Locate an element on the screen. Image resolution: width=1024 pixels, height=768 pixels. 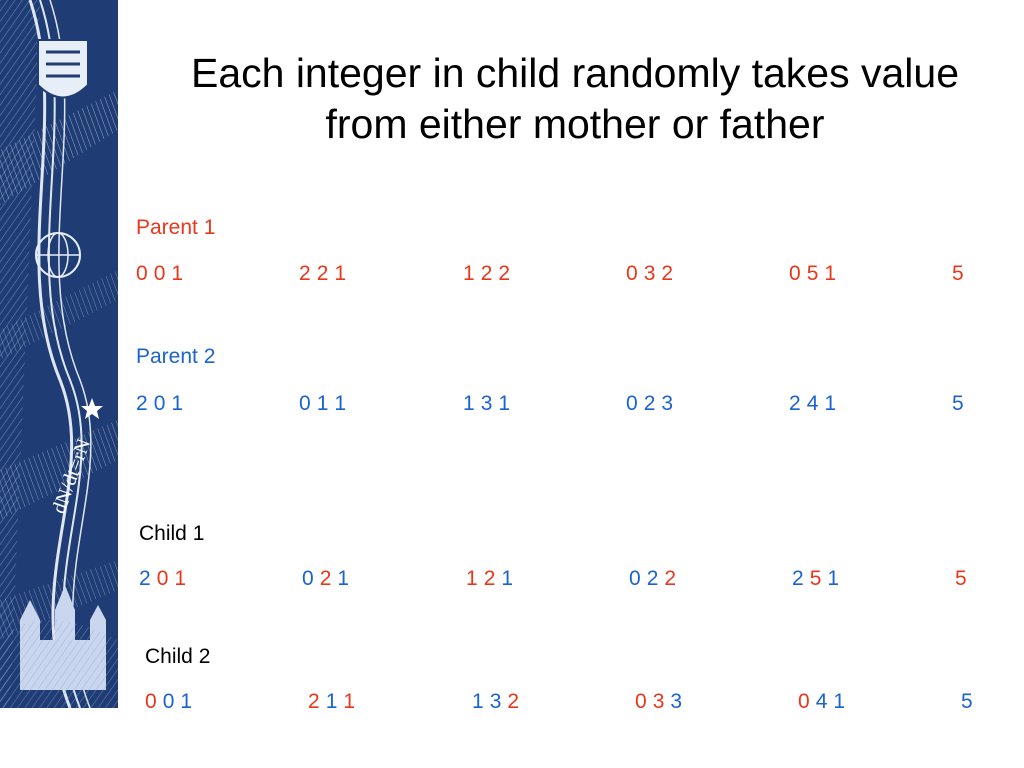
child2-group-6: 5 is located at coordinates (967, 702).